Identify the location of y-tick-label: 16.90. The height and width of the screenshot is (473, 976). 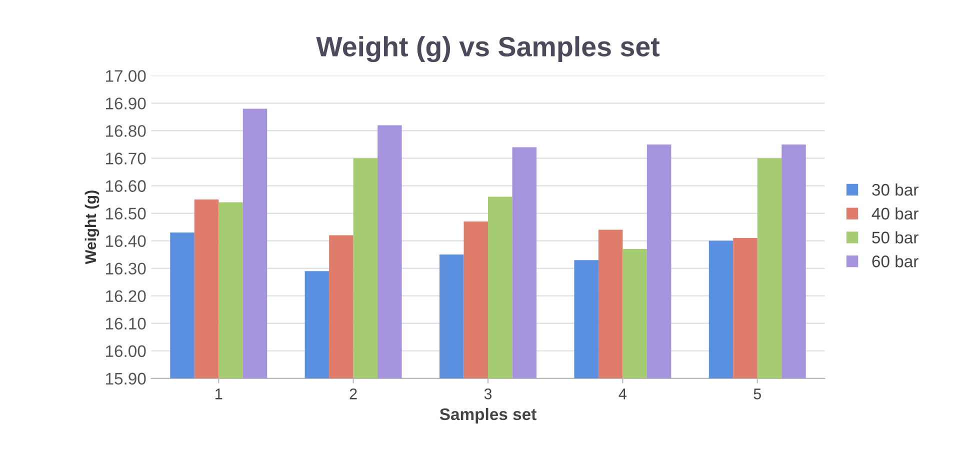
(126, 104).